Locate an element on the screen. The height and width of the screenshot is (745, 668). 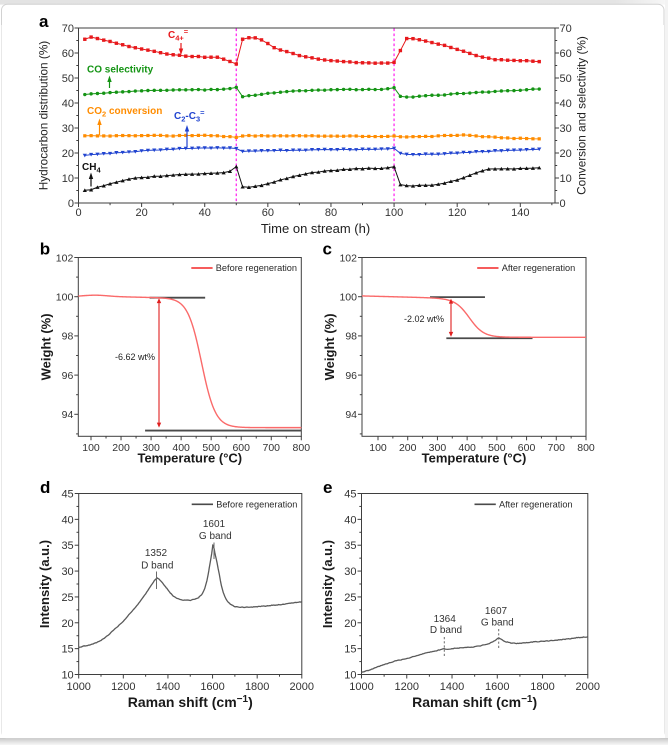
svg-text: d is located at coordinates (45, 487).